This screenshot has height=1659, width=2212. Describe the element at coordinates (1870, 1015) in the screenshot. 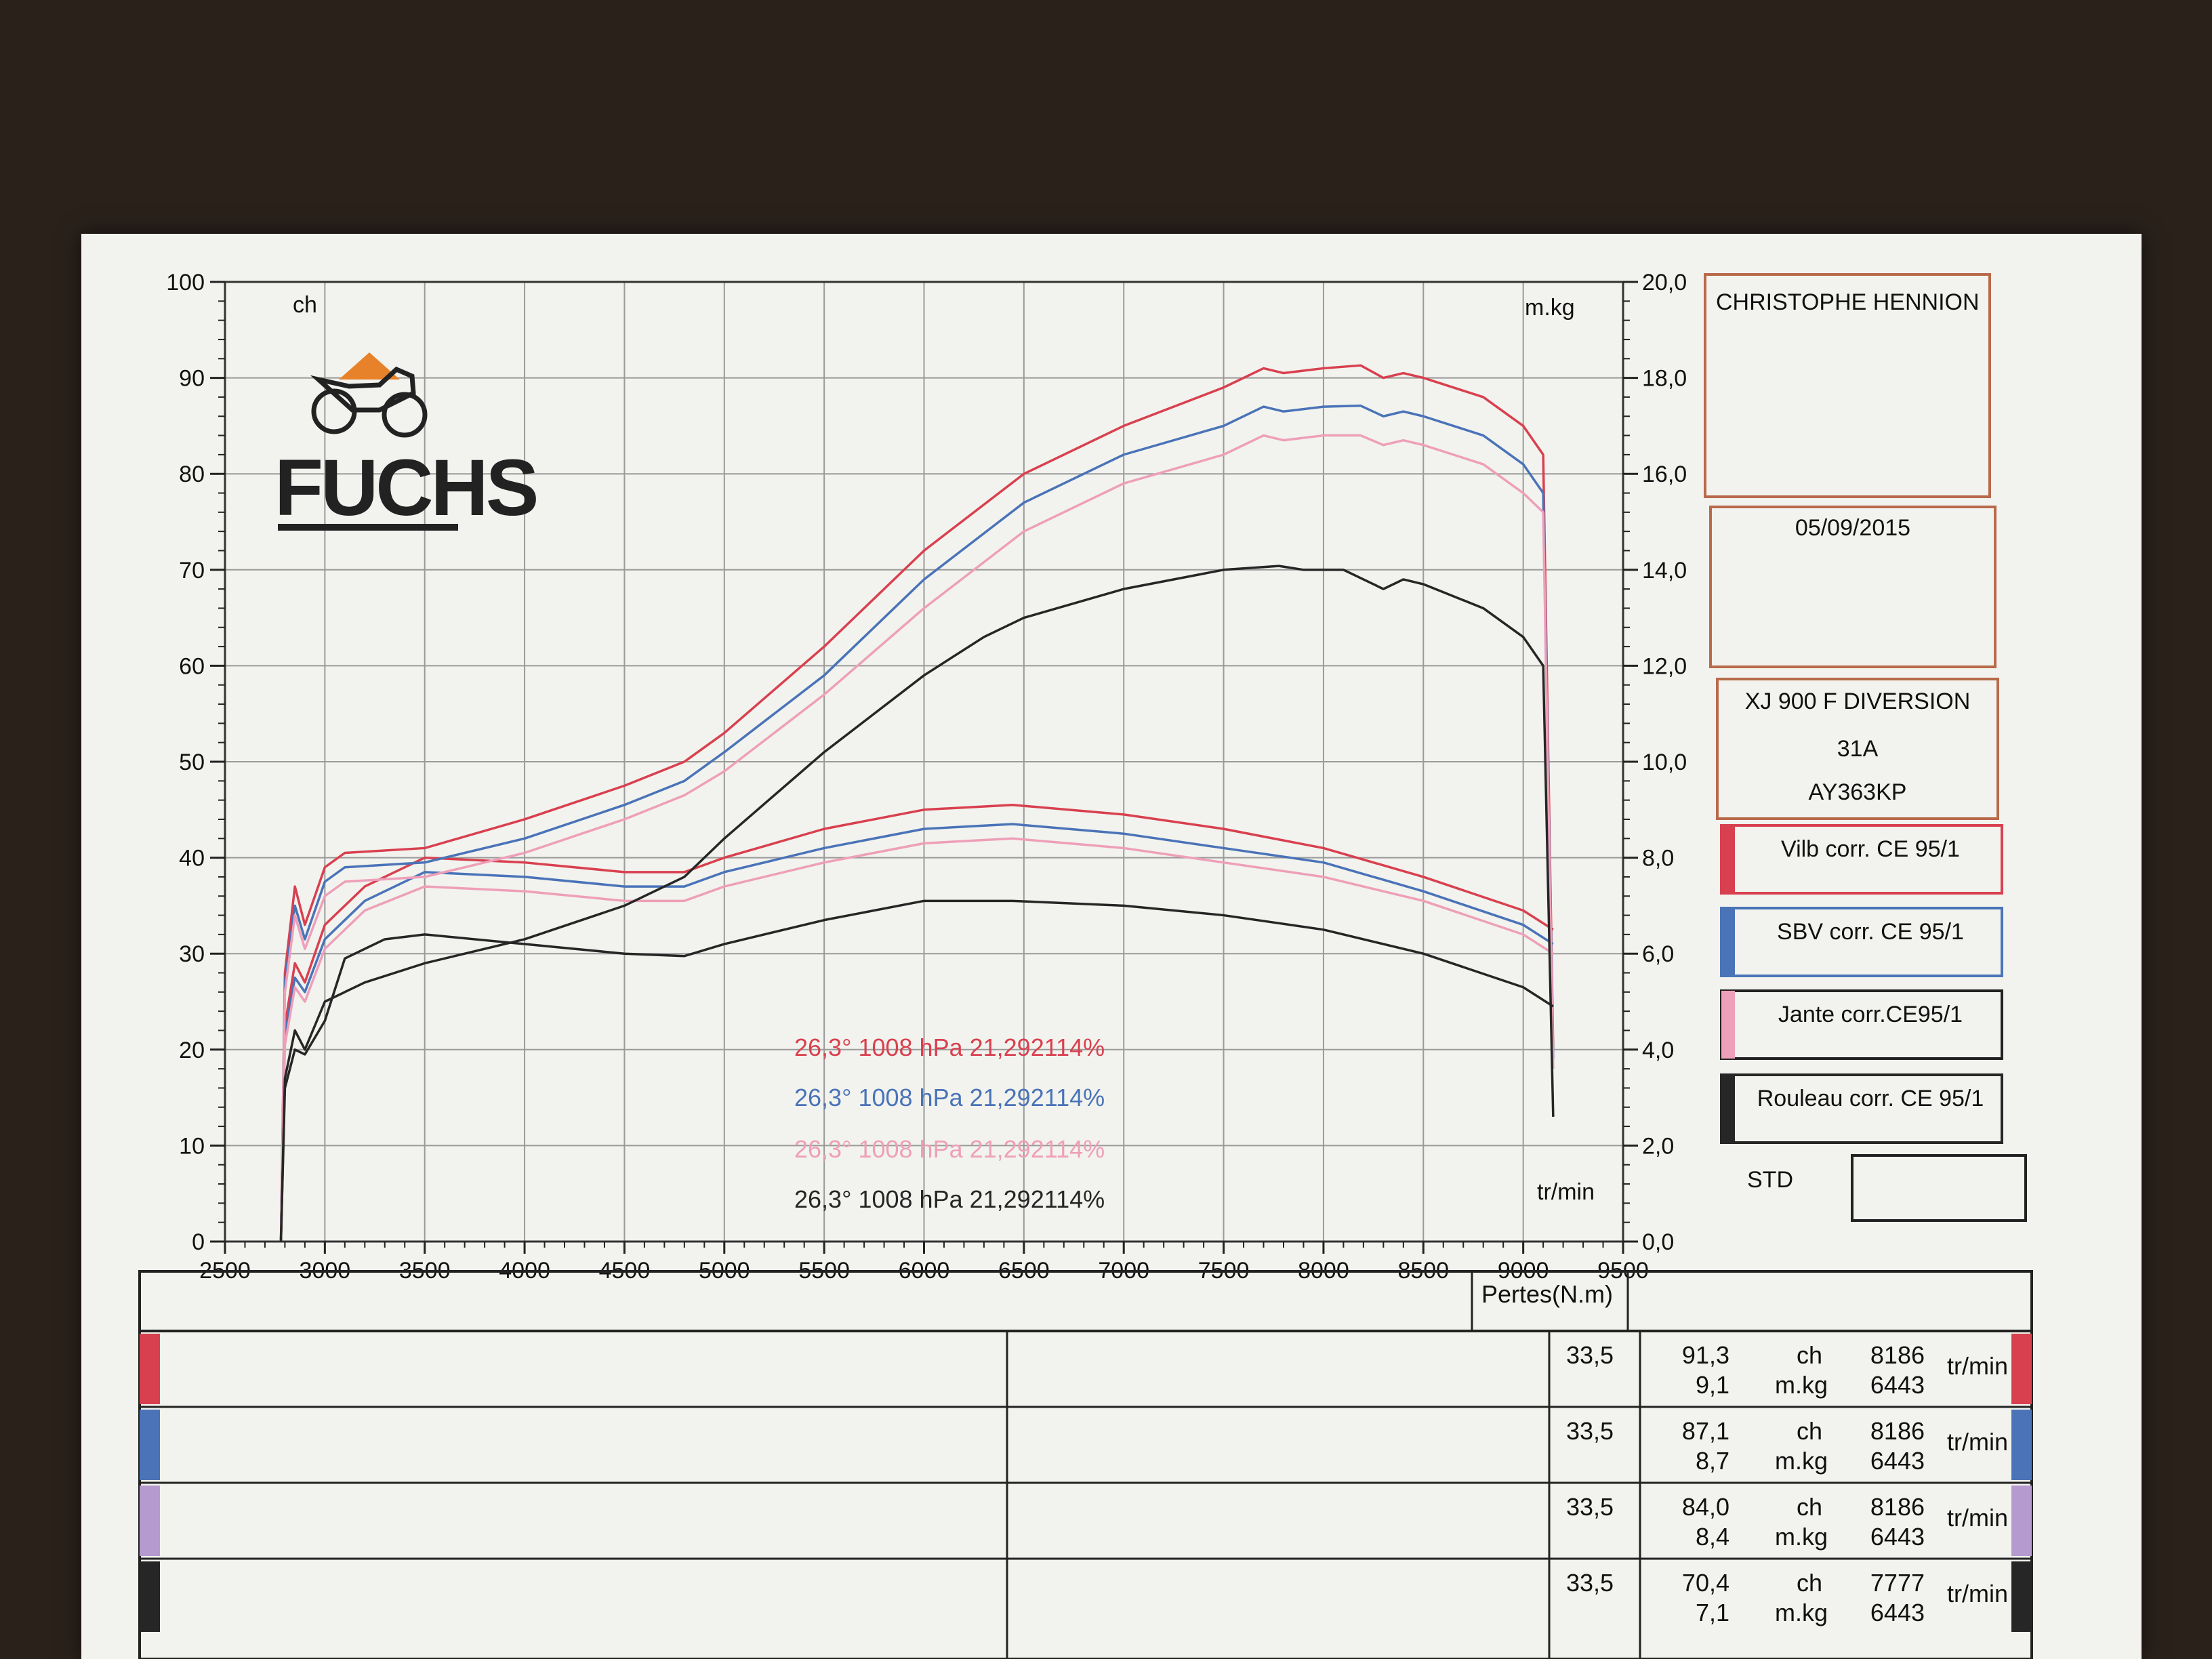

I see `legend-label: Jante corr.CE95/1` at that location.